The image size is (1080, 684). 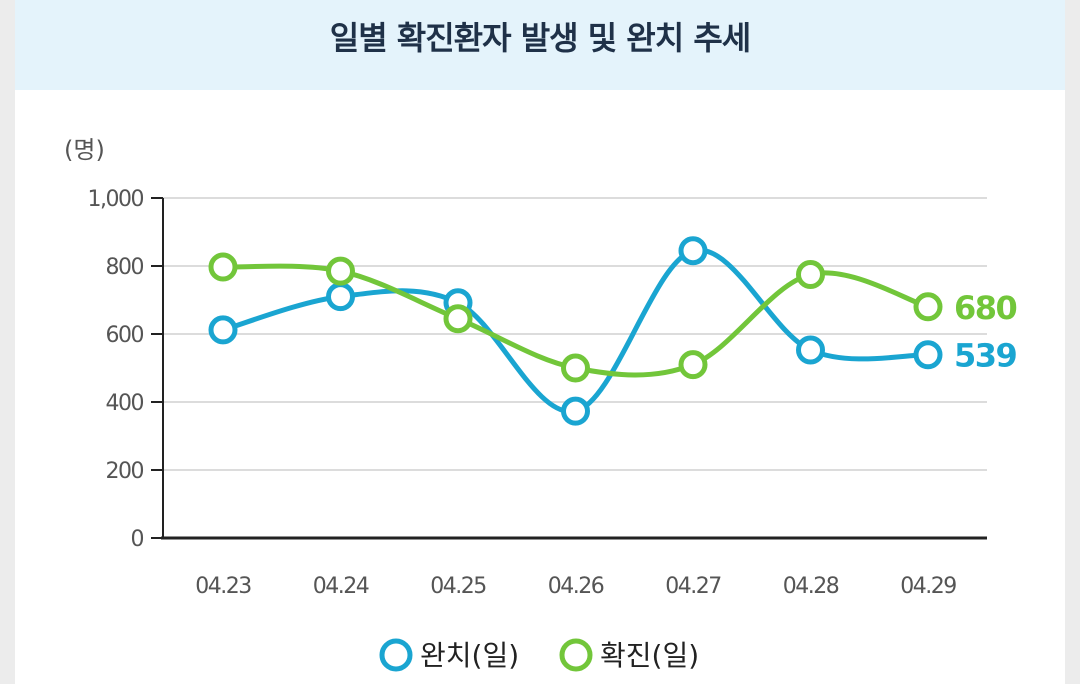 I want to click on legend-marker-confirmed, so click(x=576, y=655).